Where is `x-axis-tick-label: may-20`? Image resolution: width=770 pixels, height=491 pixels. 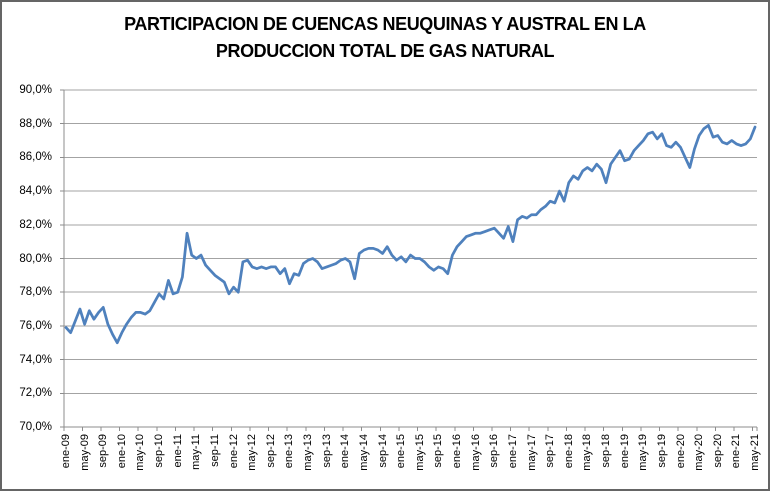
x-axis-tick-label: may-20 is located at coordinates (699, 452).